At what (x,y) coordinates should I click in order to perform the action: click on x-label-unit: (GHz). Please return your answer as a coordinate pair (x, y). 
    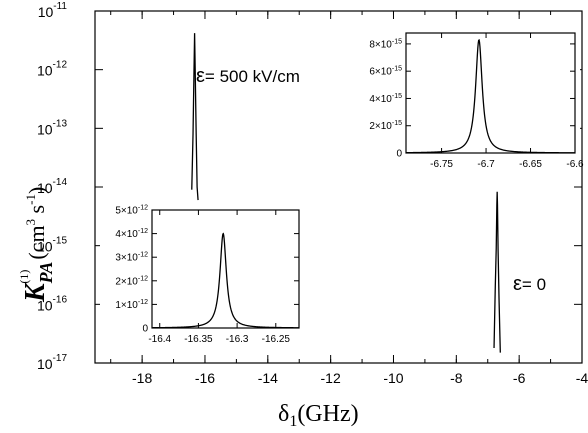
    Looking at the image, I should click on (327, 414).